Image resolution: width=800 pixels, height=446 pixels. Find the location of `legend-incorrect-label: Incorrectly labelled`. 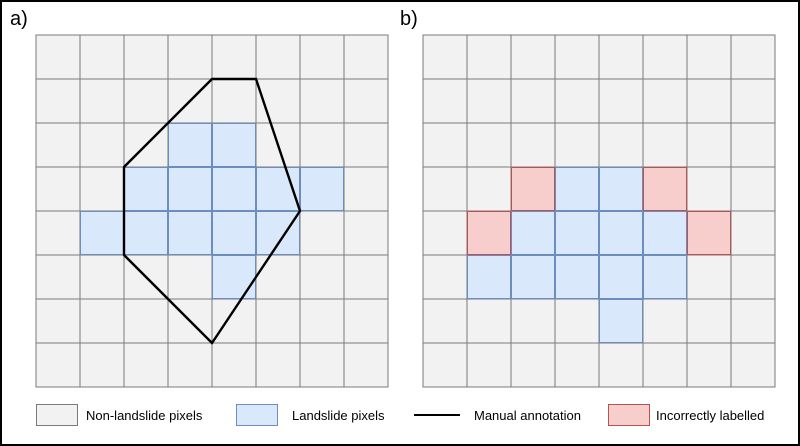

legend-incorrect-label: Incorrectly labelled is located at coordinates (710, 415).